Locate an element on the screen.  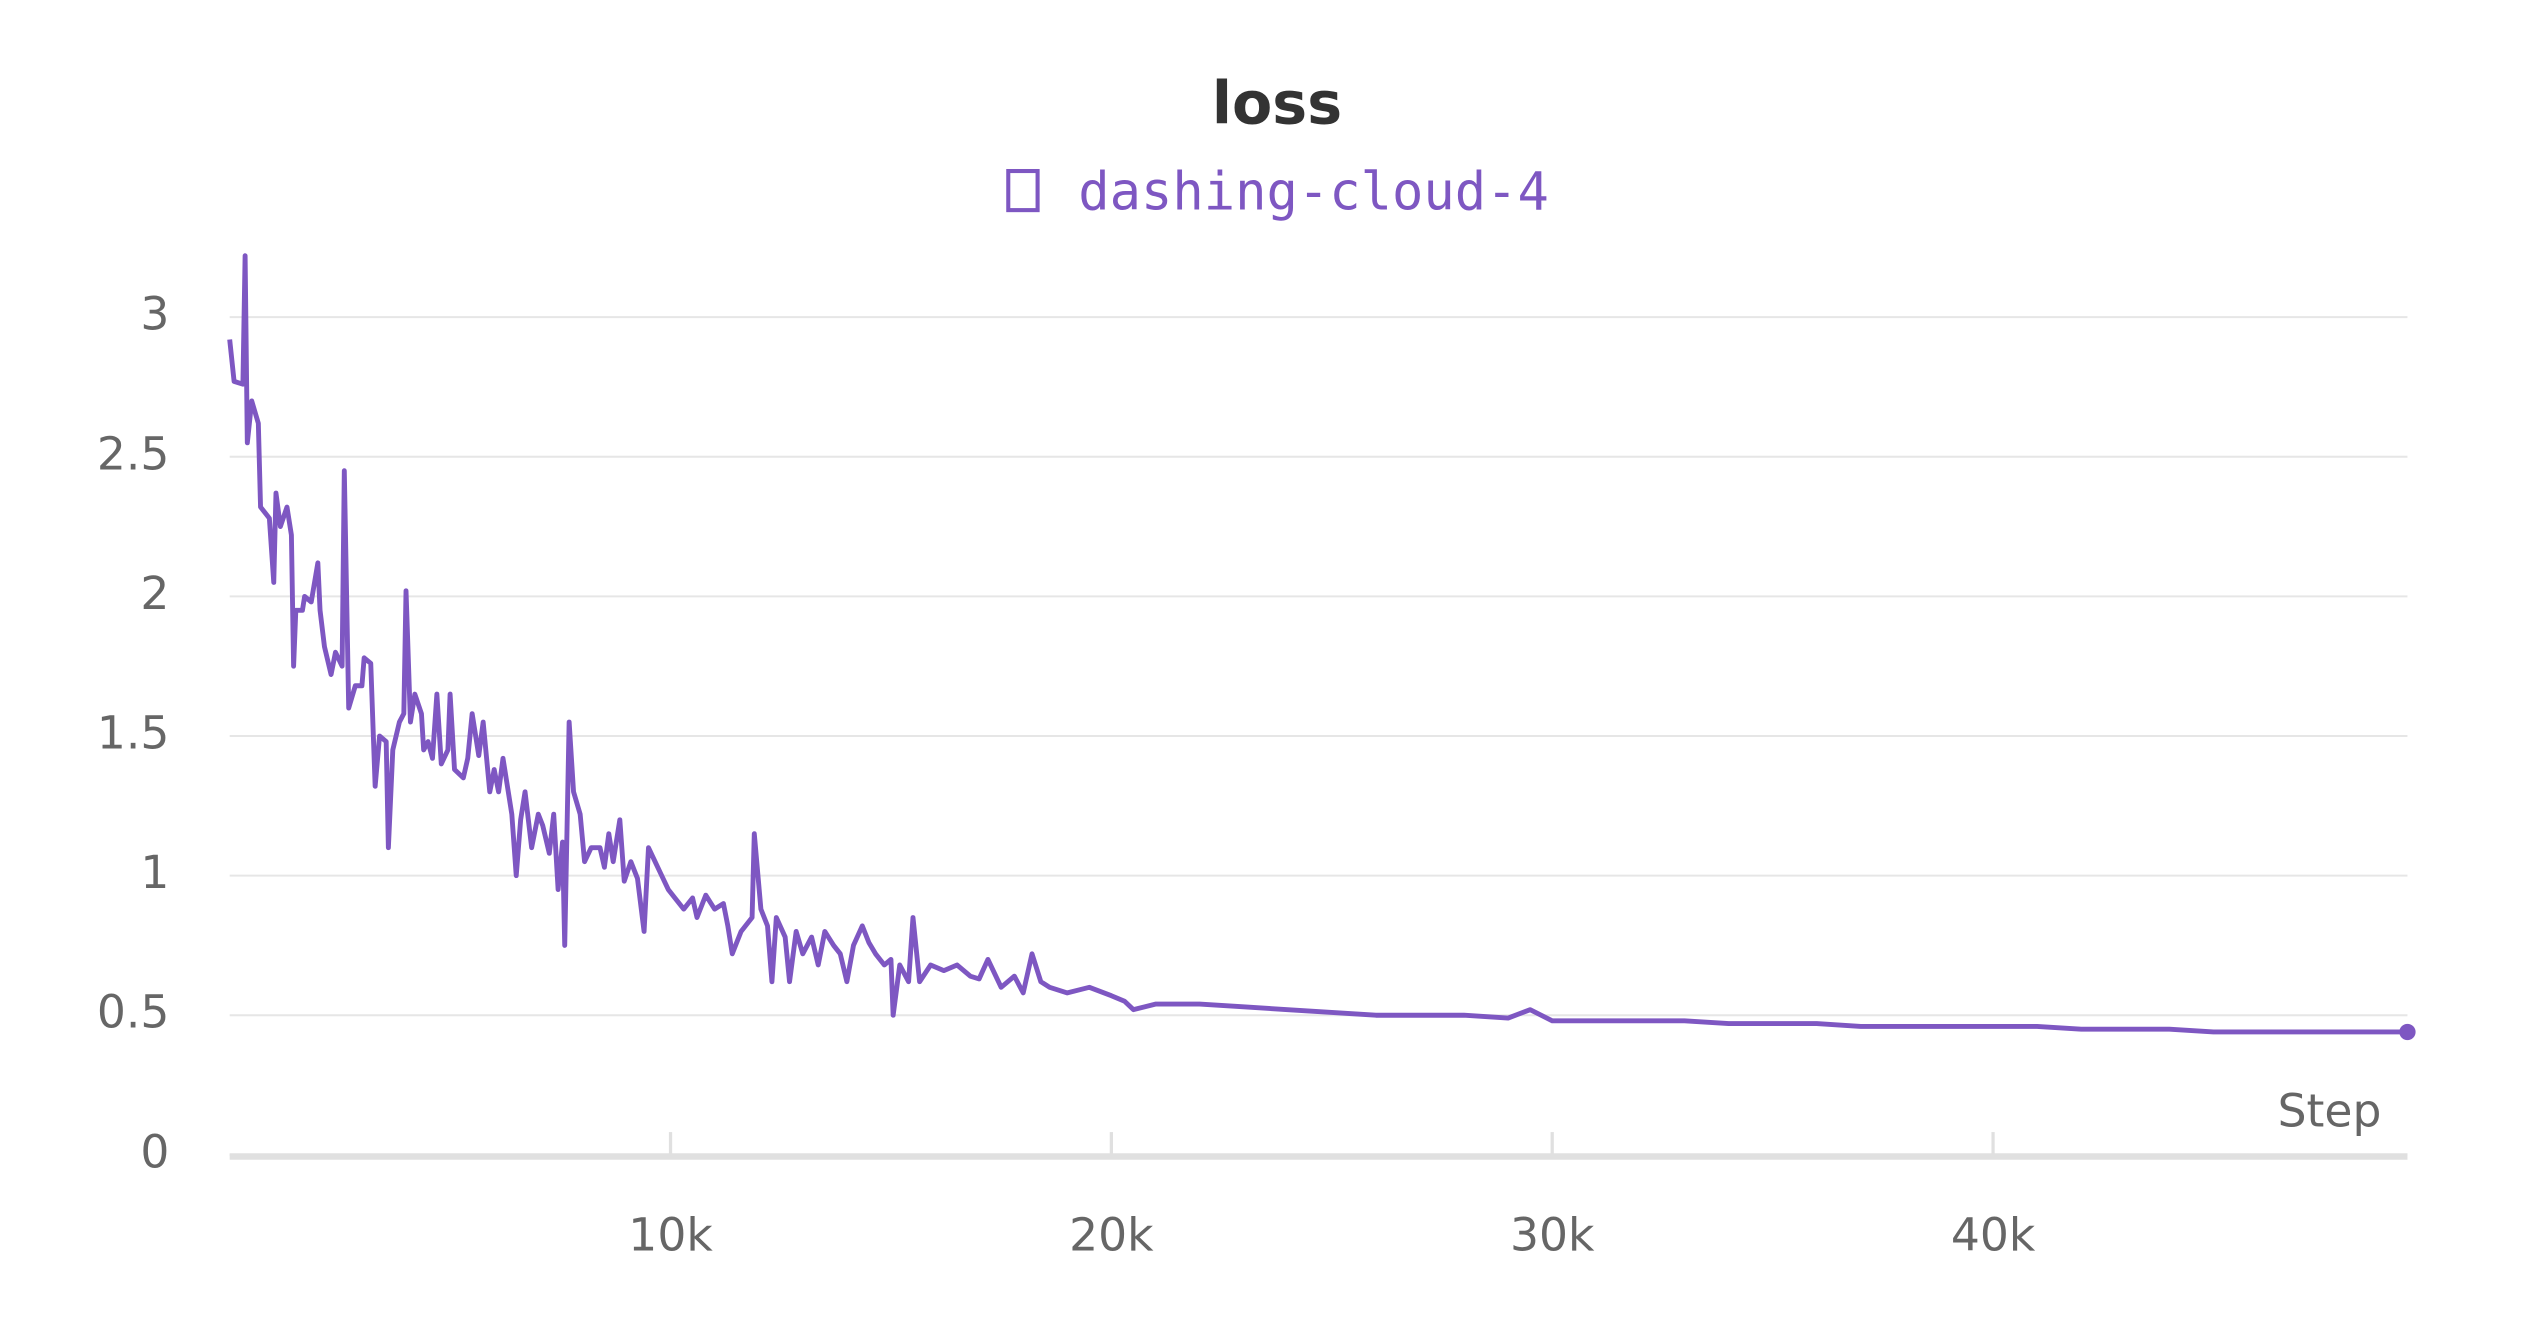
x-axis-label: Step is located at coordinates (2330, 1111).